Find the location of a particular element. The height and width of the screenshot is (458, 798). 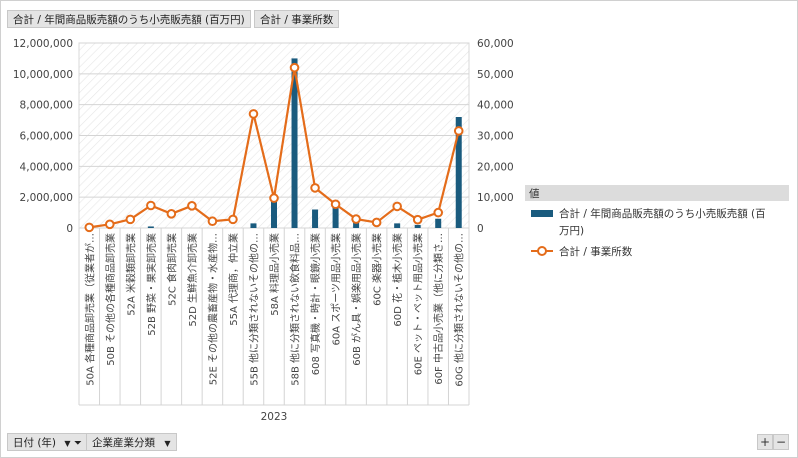

left-axis-tick-label: 12,000,000 is located at coordinates (43, 44).